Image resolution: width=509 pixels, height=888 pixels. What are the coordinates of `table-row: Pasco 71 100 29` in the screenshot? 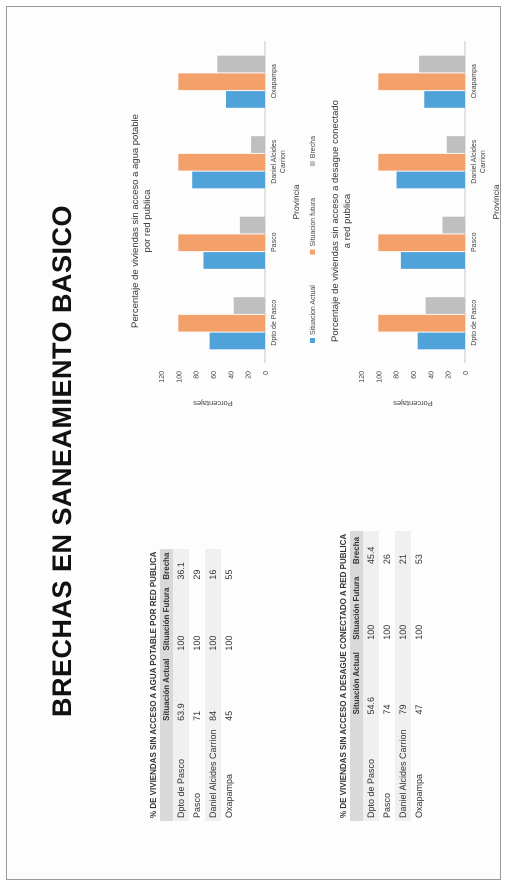 It's located at (197, 685).